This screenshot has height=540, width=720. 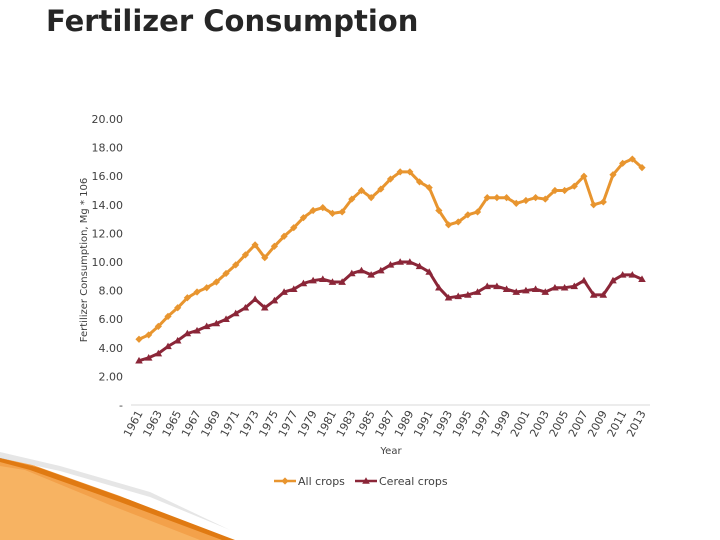 What do you see at coordinates (413, 481) in the screenshot?
I see `legend-item-cereal-crops: Cereal crops` at bounding box center [413, 481].